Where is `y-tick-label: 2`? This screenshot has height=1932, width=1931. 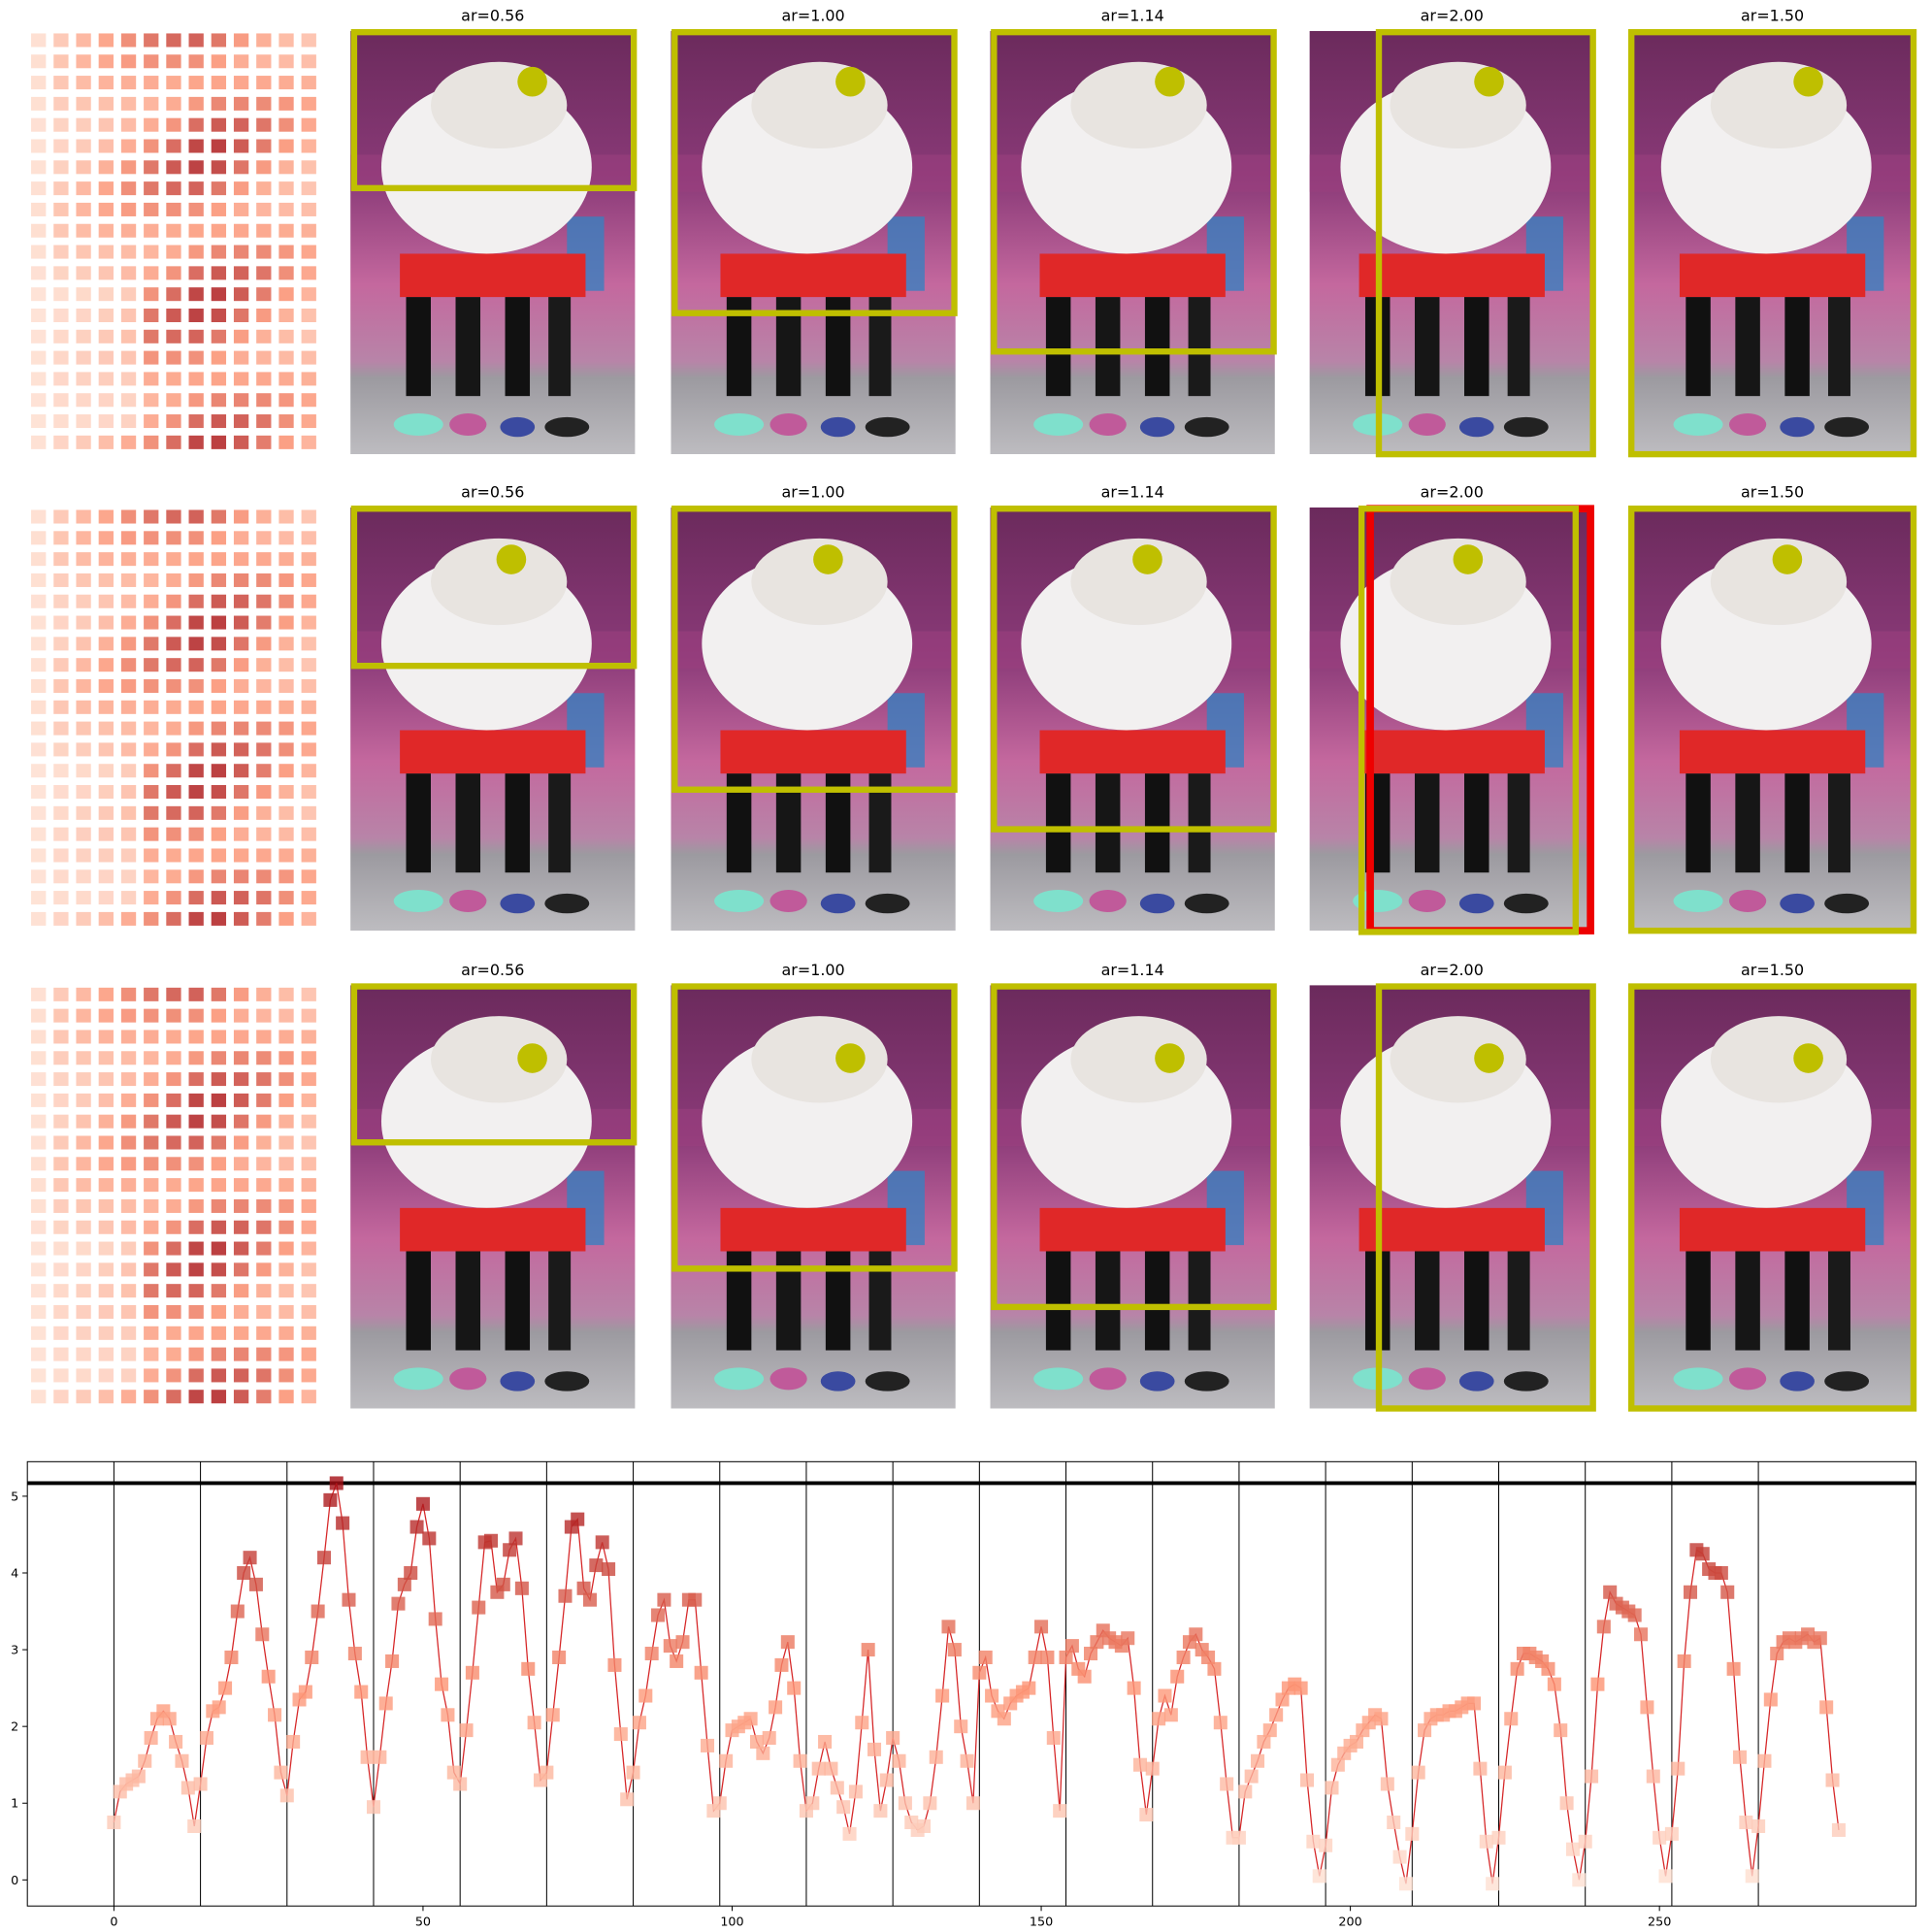
y-tick-label: 2 is located at coordinates (14, 1727).